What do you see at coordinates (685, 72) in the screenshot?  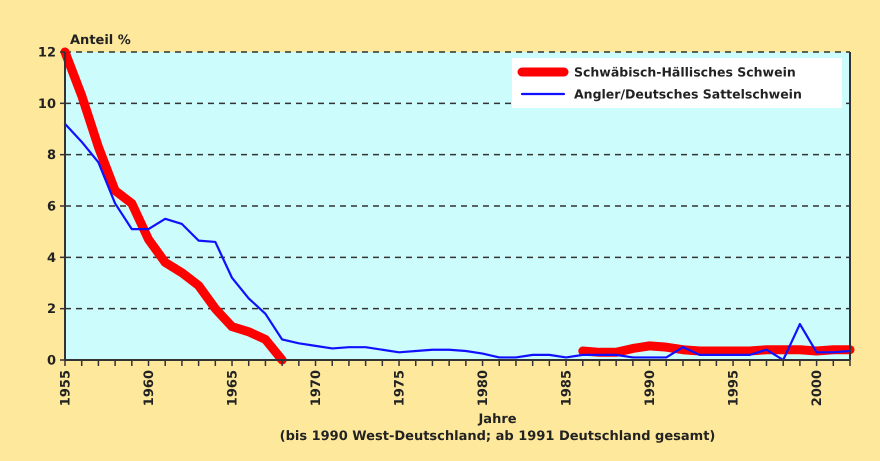 I see `legend-label: Schwäbisch-Hällisches Schwein` at bounding box center [685, 72].